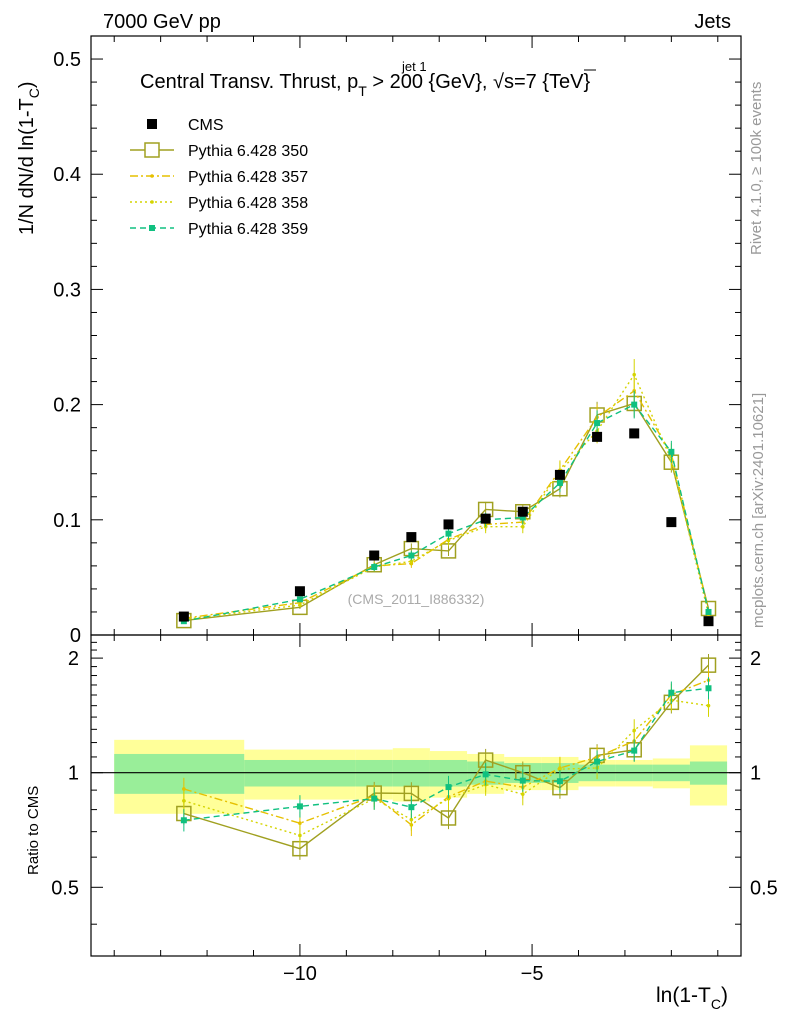 The height and width of the screenshot is (1029, 786). What do you see at coordinates (33, 830) in the screenshot?
I see `ratio-y-label: Ratio to CMS` at bounding box center [33, 830].